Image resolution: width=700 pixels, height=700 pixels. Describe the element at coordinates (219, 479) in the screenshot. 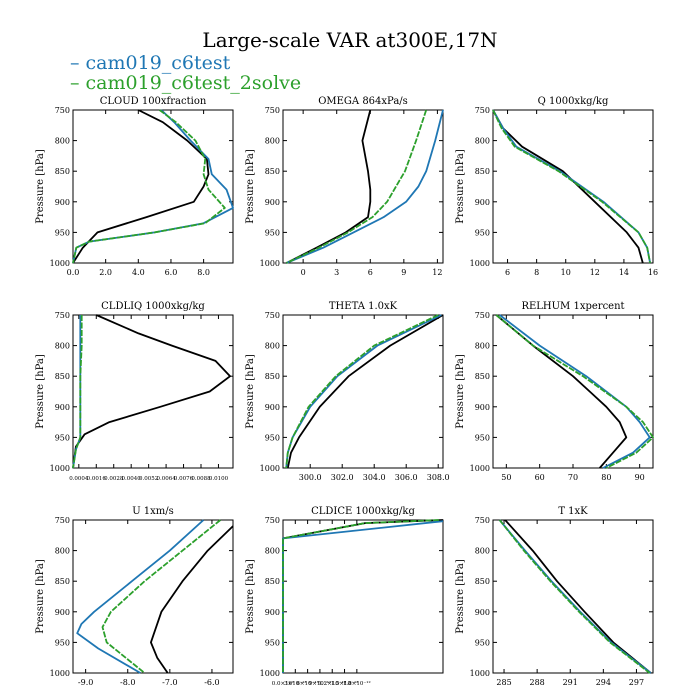

I see `x-tick-label: 0.0100` at that location.